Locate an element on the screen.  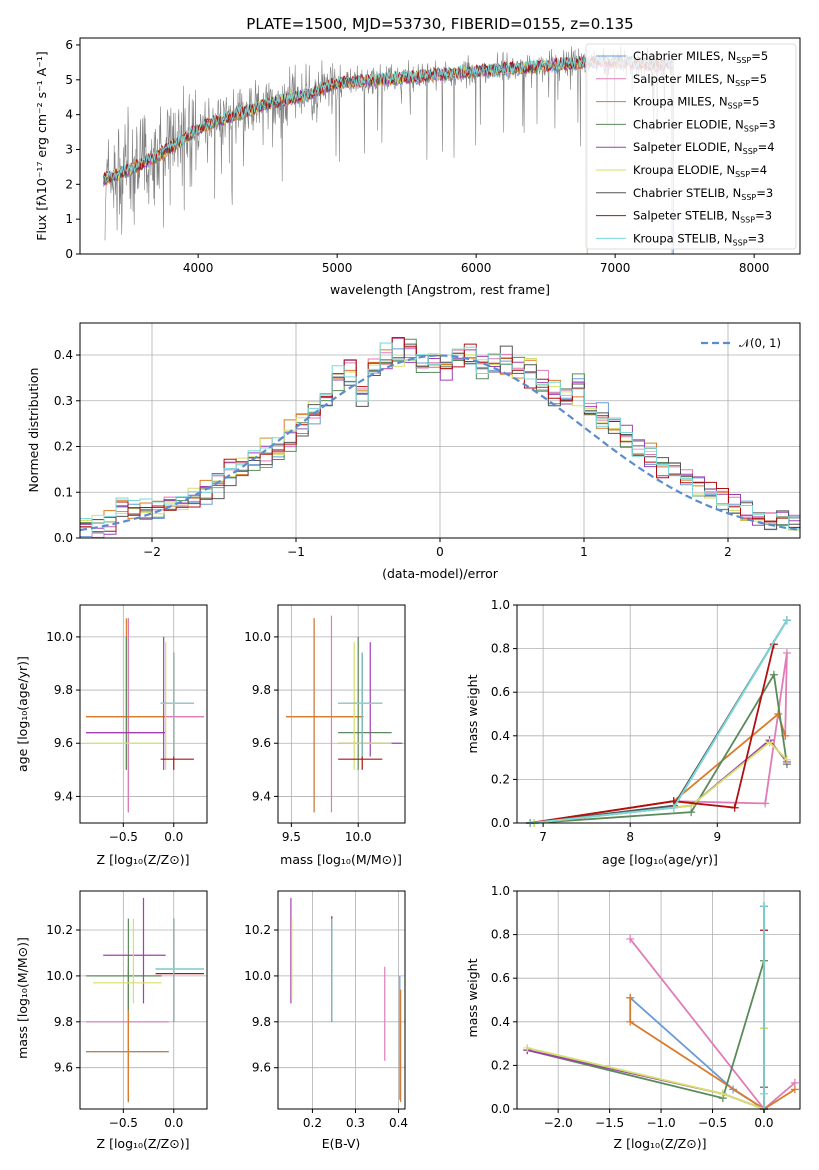
residual-y-ticks: 0.0 0.1 0.2 0.3 0.4 is located at coordinates (67, 446).